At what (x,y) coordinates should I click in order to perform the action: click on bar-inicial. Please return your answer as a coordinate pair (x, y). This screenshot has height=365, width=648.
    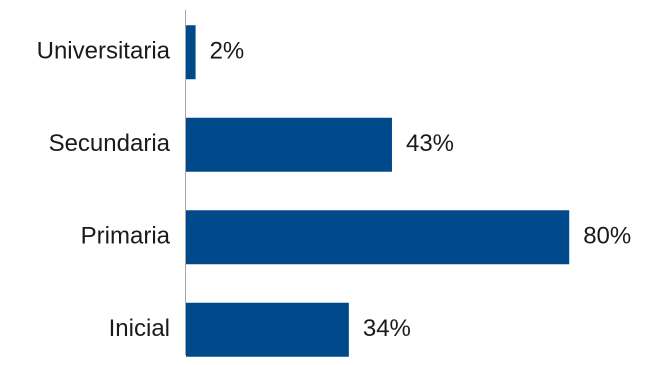
    Looking at the image, I should click on (267, 329).